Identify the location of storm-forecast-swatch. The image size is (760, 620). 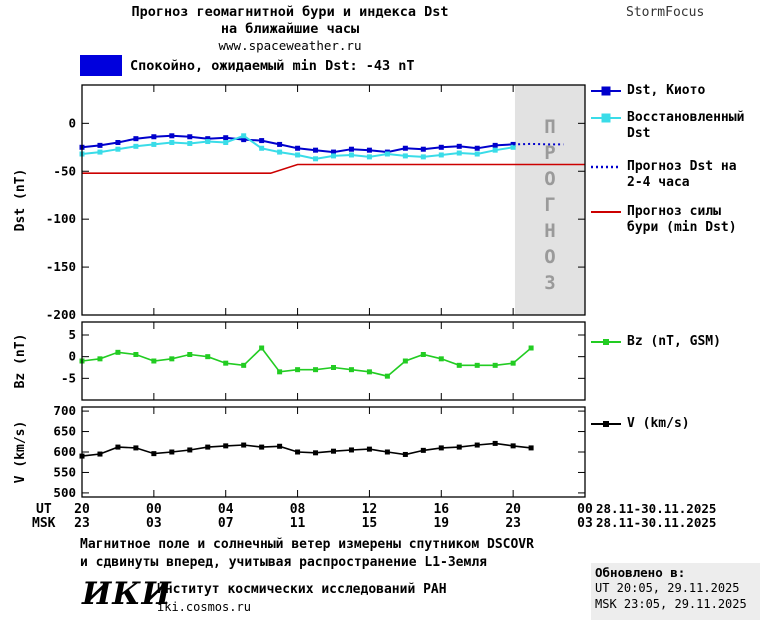
(606, 212).